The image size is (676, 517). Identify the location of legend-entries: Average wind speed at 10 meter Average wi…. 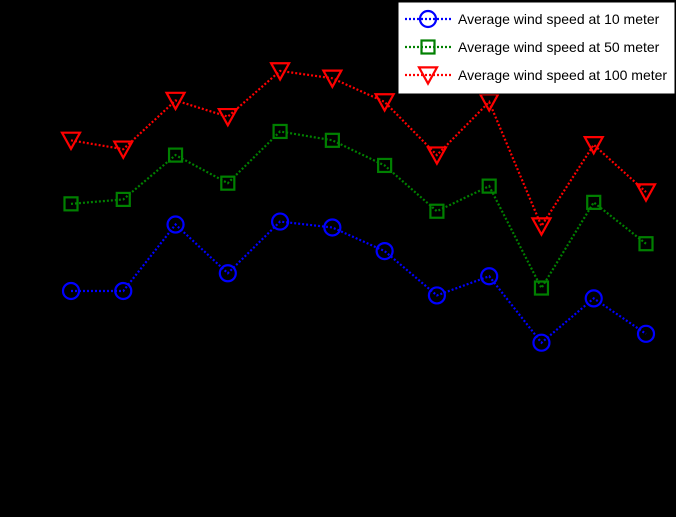
(536, 47).